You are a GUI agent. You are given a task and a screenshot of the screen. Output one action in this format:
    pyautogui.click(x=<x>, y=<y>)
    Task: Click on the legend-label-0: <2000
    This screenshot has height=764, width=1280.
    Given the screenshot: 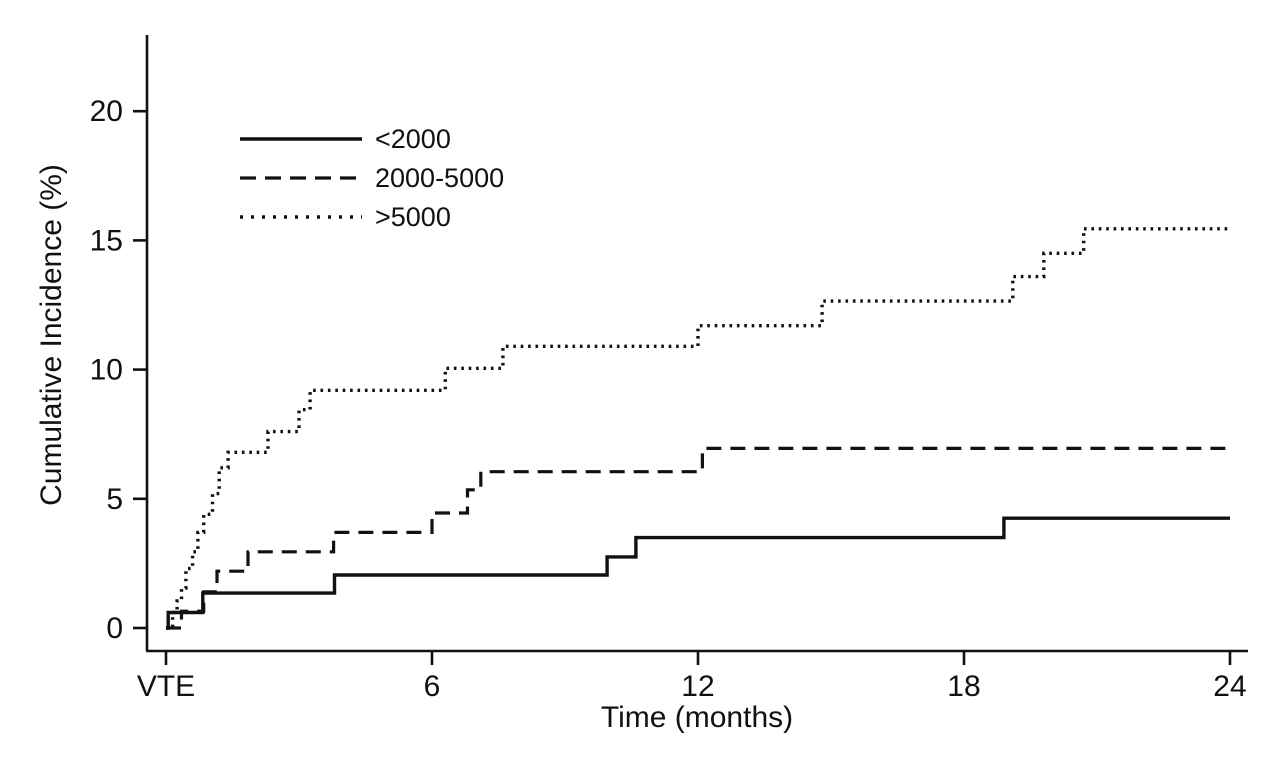 What is the action you would take?
    pyautogui.click(x=413, y=139)
    